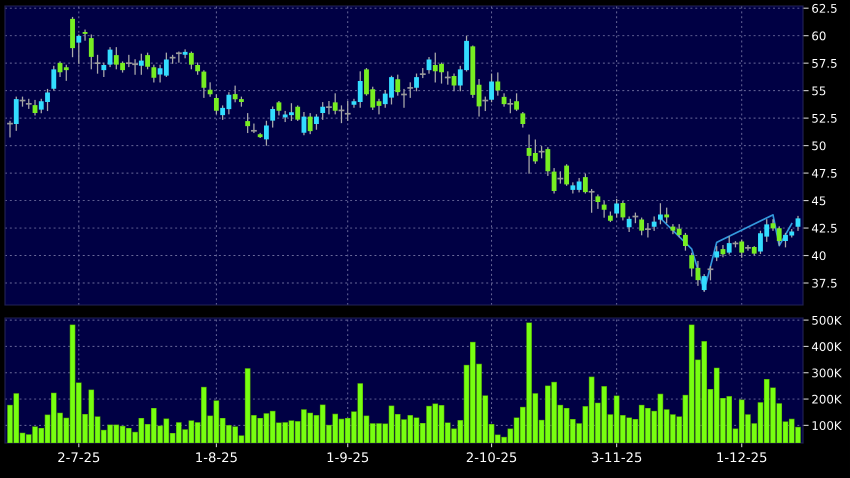 The image size is (850, 478). Describe the element at coordinates (819, 255) in the screenshot. I see `y-tick-label: 40` at that location.